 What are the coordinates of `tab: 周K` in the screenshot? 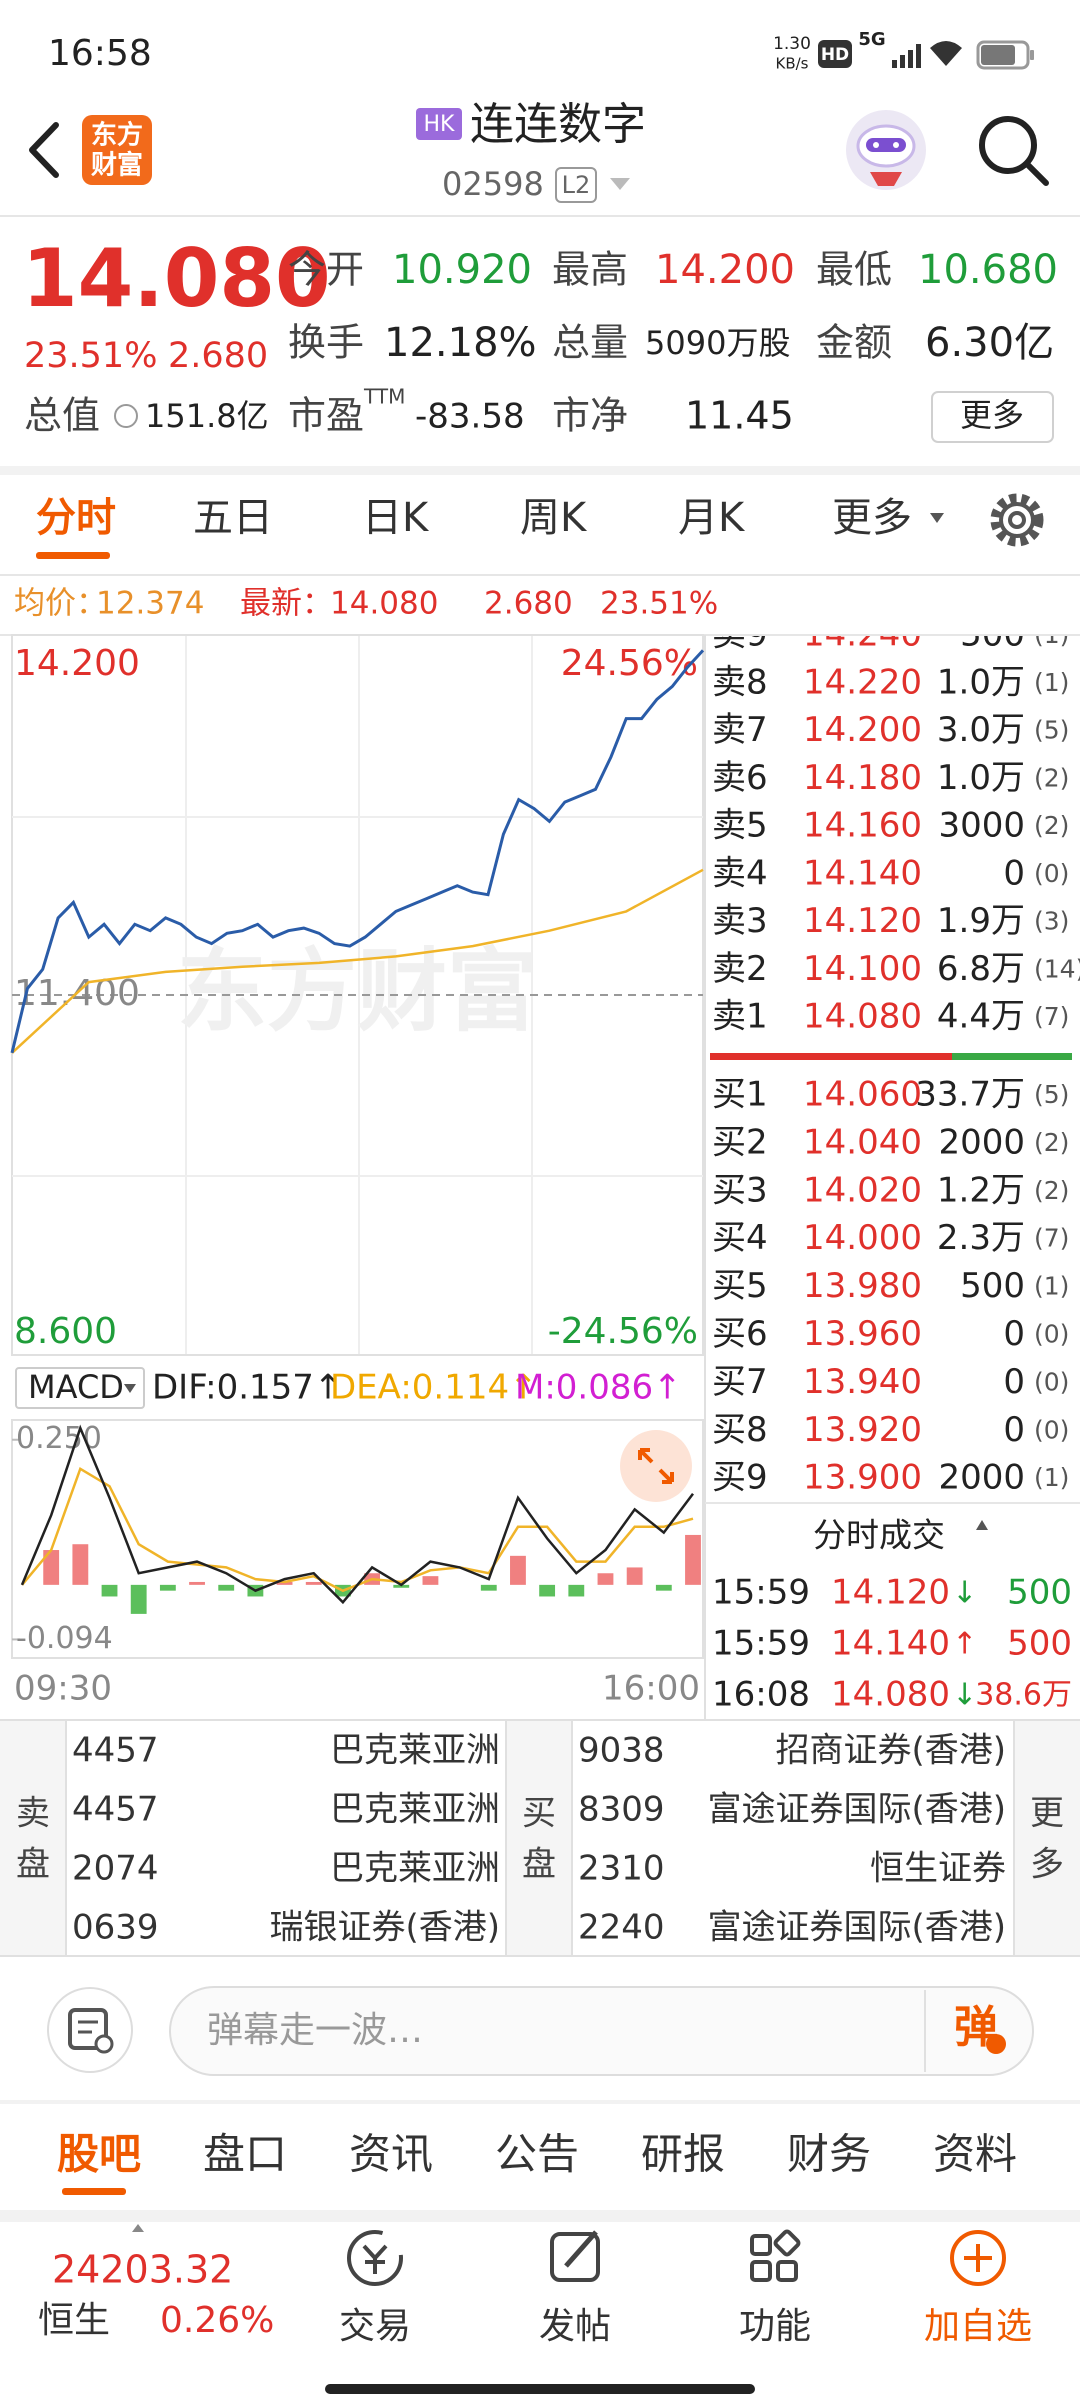 It's located at (554, 518).